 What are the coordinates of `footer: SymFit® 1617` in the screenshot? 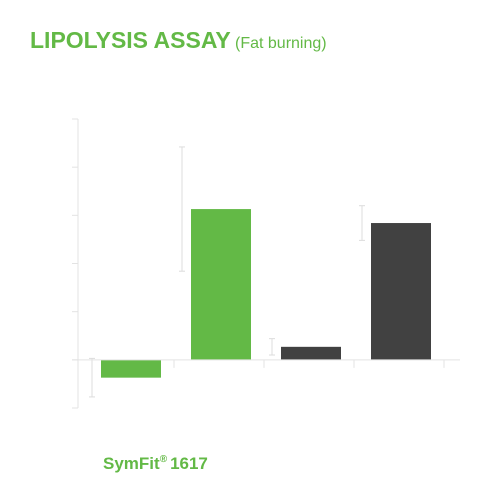 It's located at (155, 463).